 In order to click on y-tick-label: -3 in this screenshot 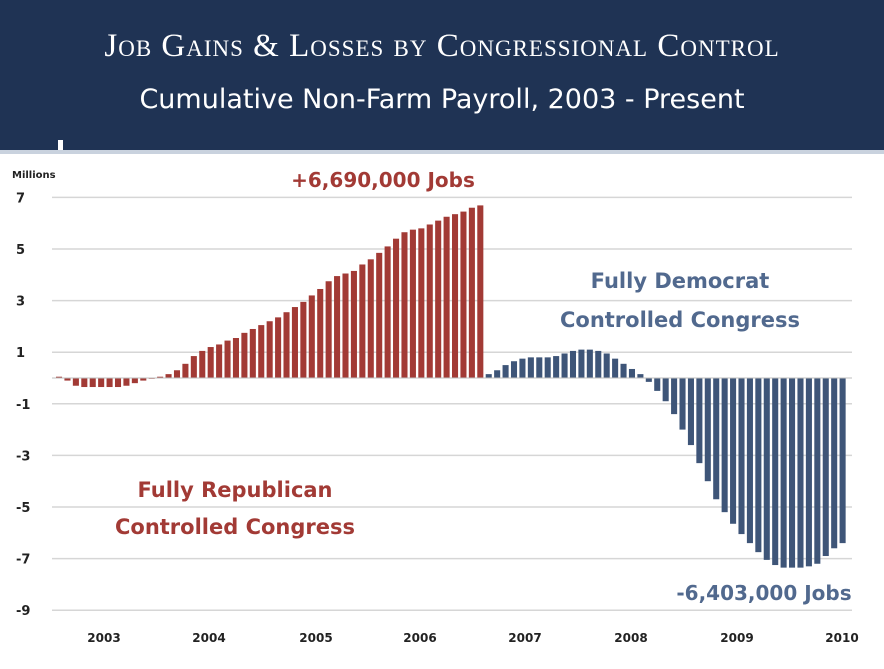, I will do `click(23, 456)`.